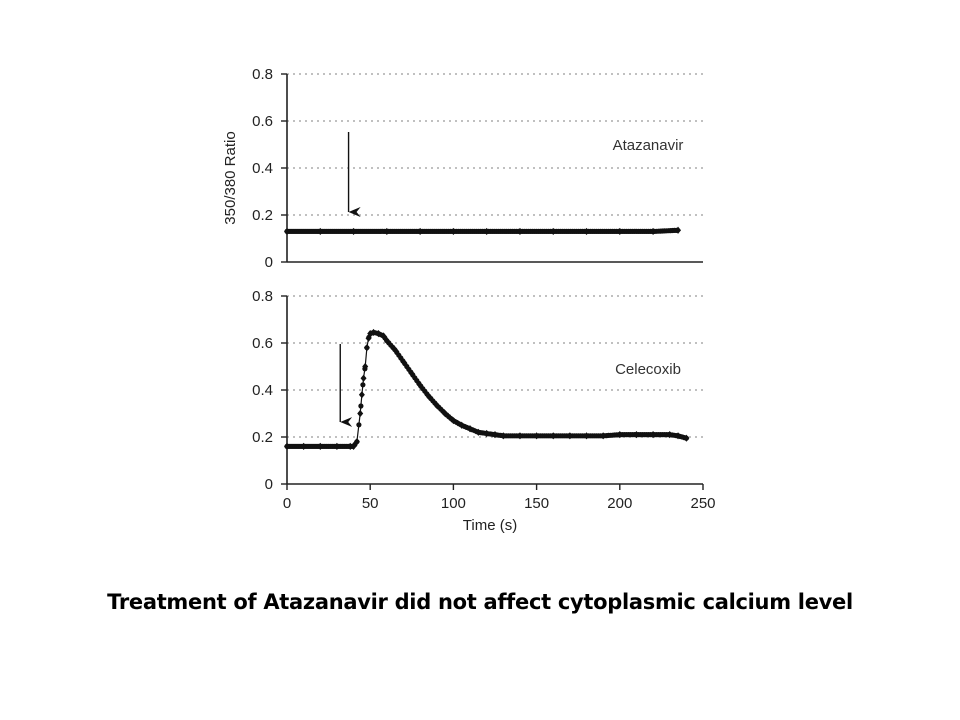 The height and width of the screenshot is (720, 960). I want to click on x-axis-title: Time (s), so click(490, 525).